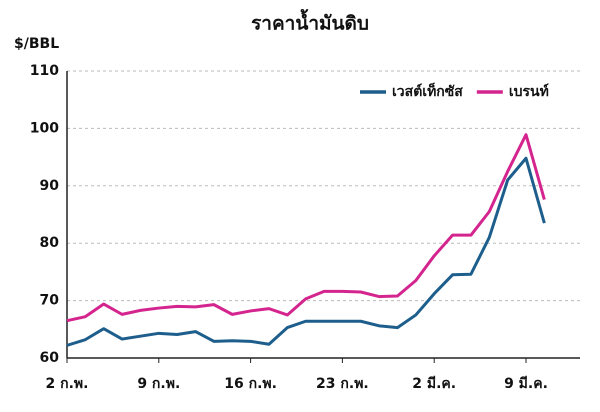 Image resolution: width=600 pixels, height=412 pixels. What do you see at coordinates (50, 186) in the screenshot?
I see `y-tick-label: 90` at bounding box center [50, 186].